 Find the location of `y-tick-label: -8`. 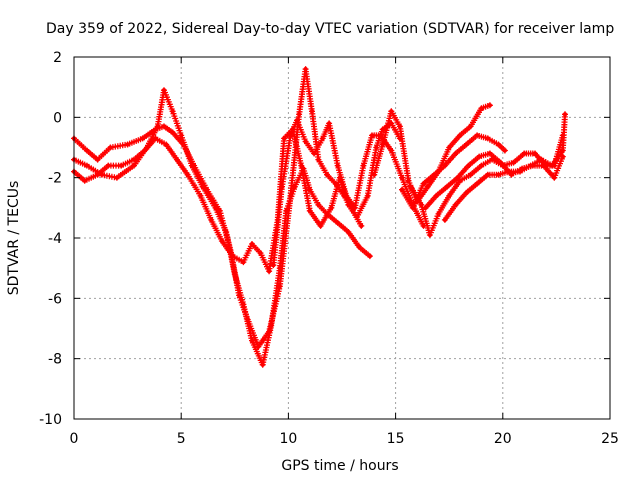

y-tick-label: -8 is located at coordinates (55, 360).